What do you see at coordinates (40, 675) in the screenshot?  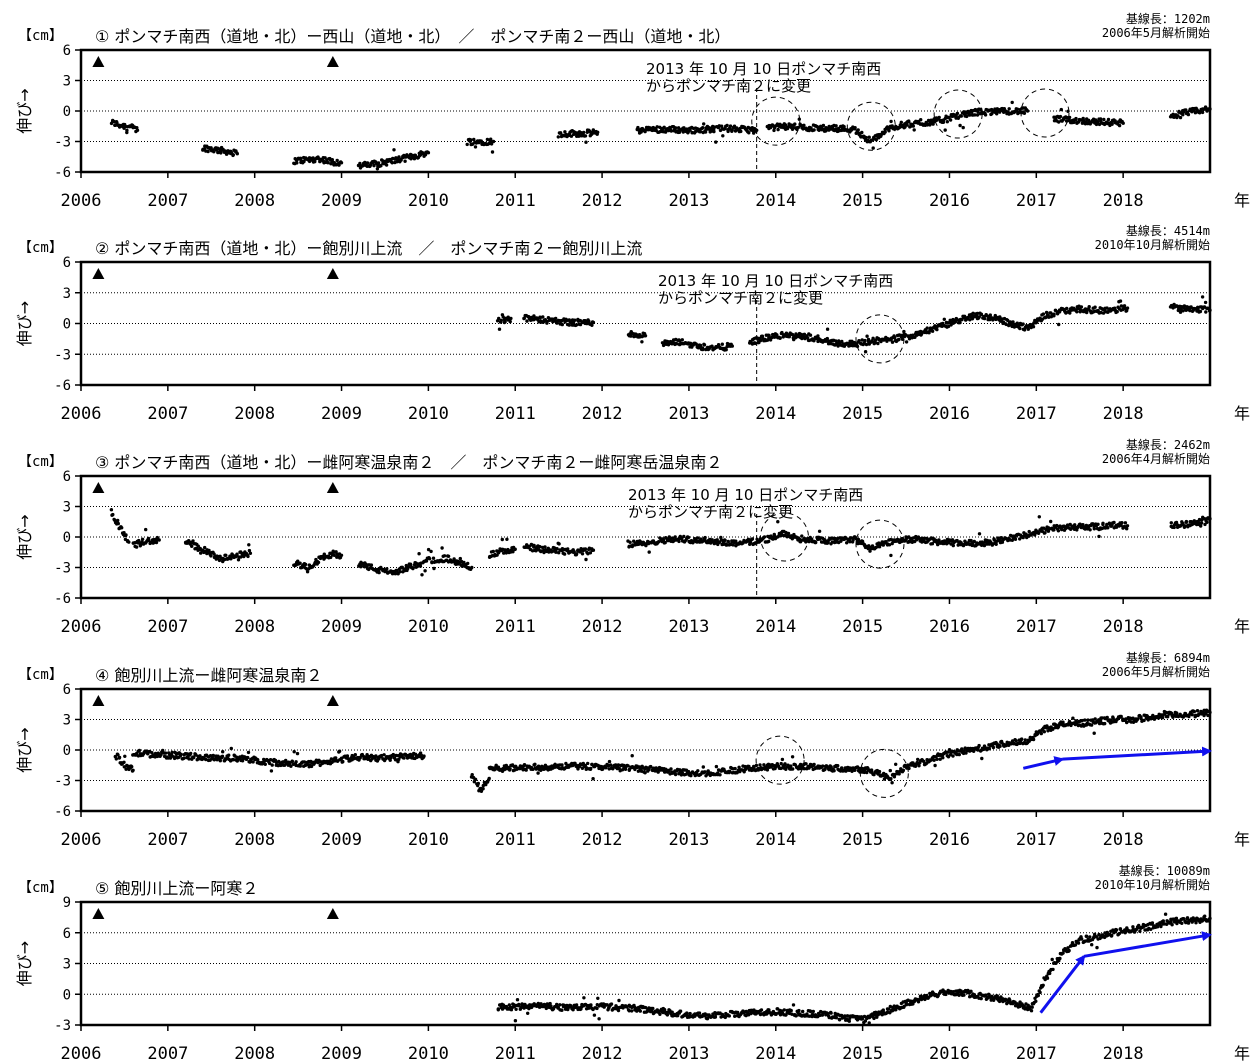 I see `y-unit-label: 【cm】` at bounding box center [40, 675].